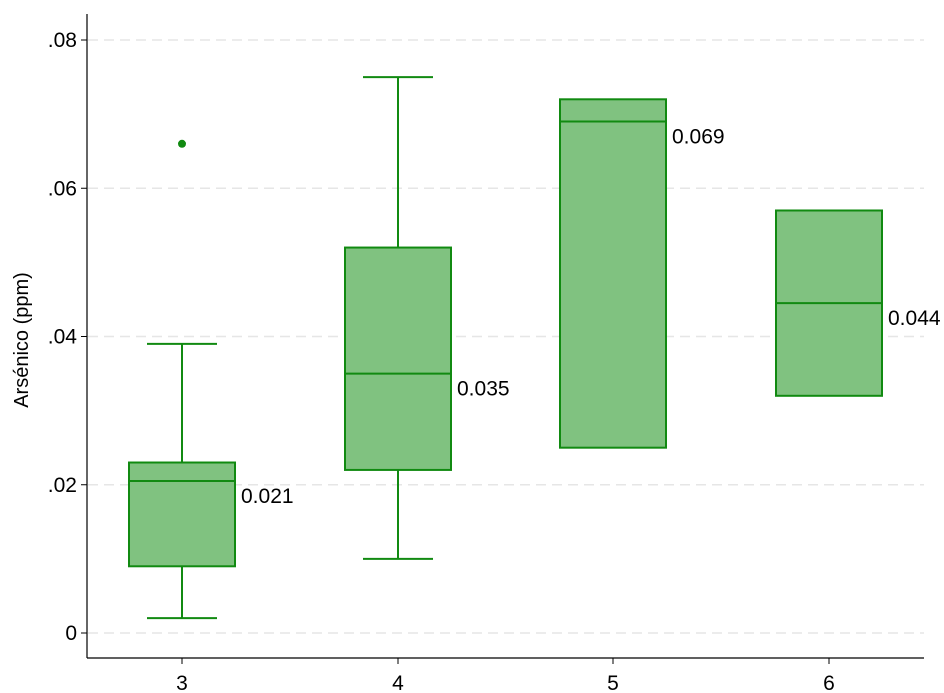 The height and width of the screenshot is (693, 944). What do you see at coordinates (63, 337) in the screenshot?
I see `y-tick-label-2: .04` at bounding box center [63, 337].